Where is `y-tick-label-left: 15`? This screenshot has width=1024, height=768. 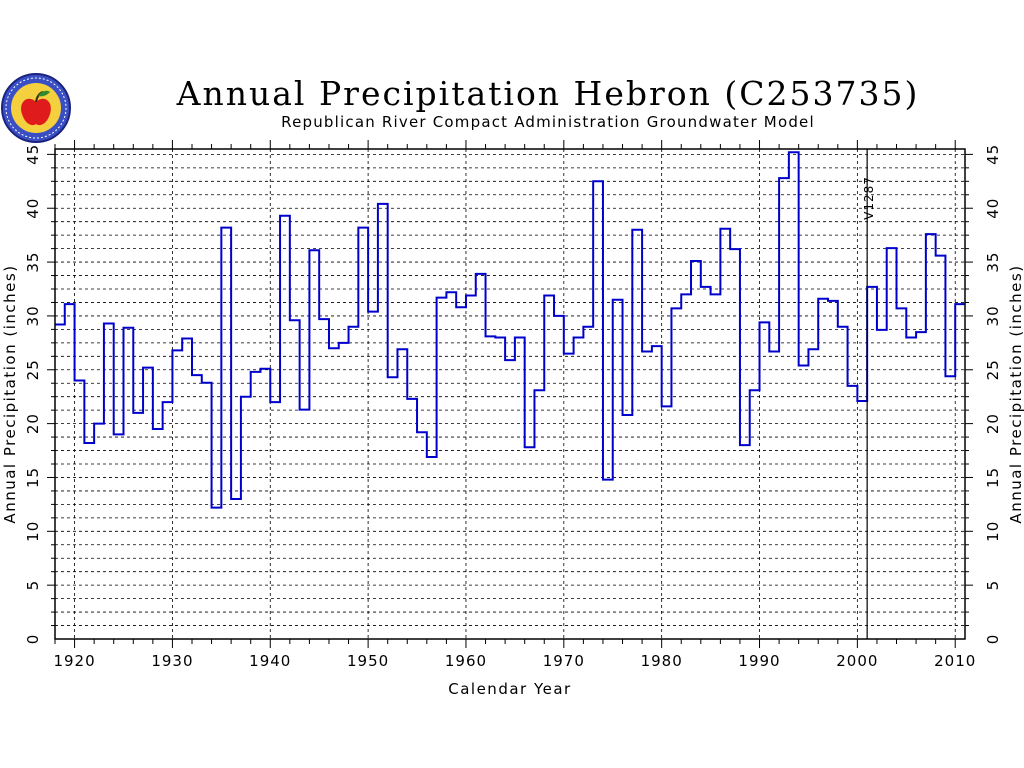 y-tick-label-left: 15 is located at coordinates (33, 477).